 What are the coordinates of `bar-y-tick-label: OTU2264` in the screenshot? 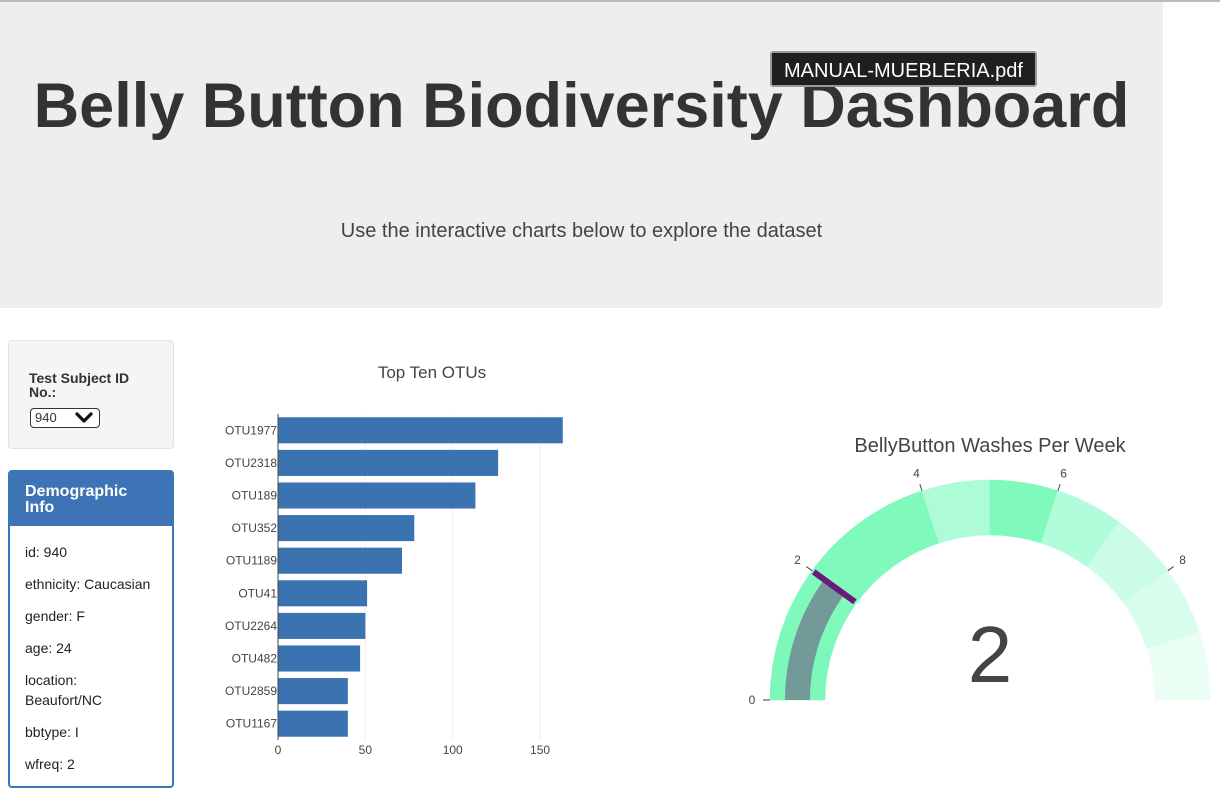 It's located at (251, 626).